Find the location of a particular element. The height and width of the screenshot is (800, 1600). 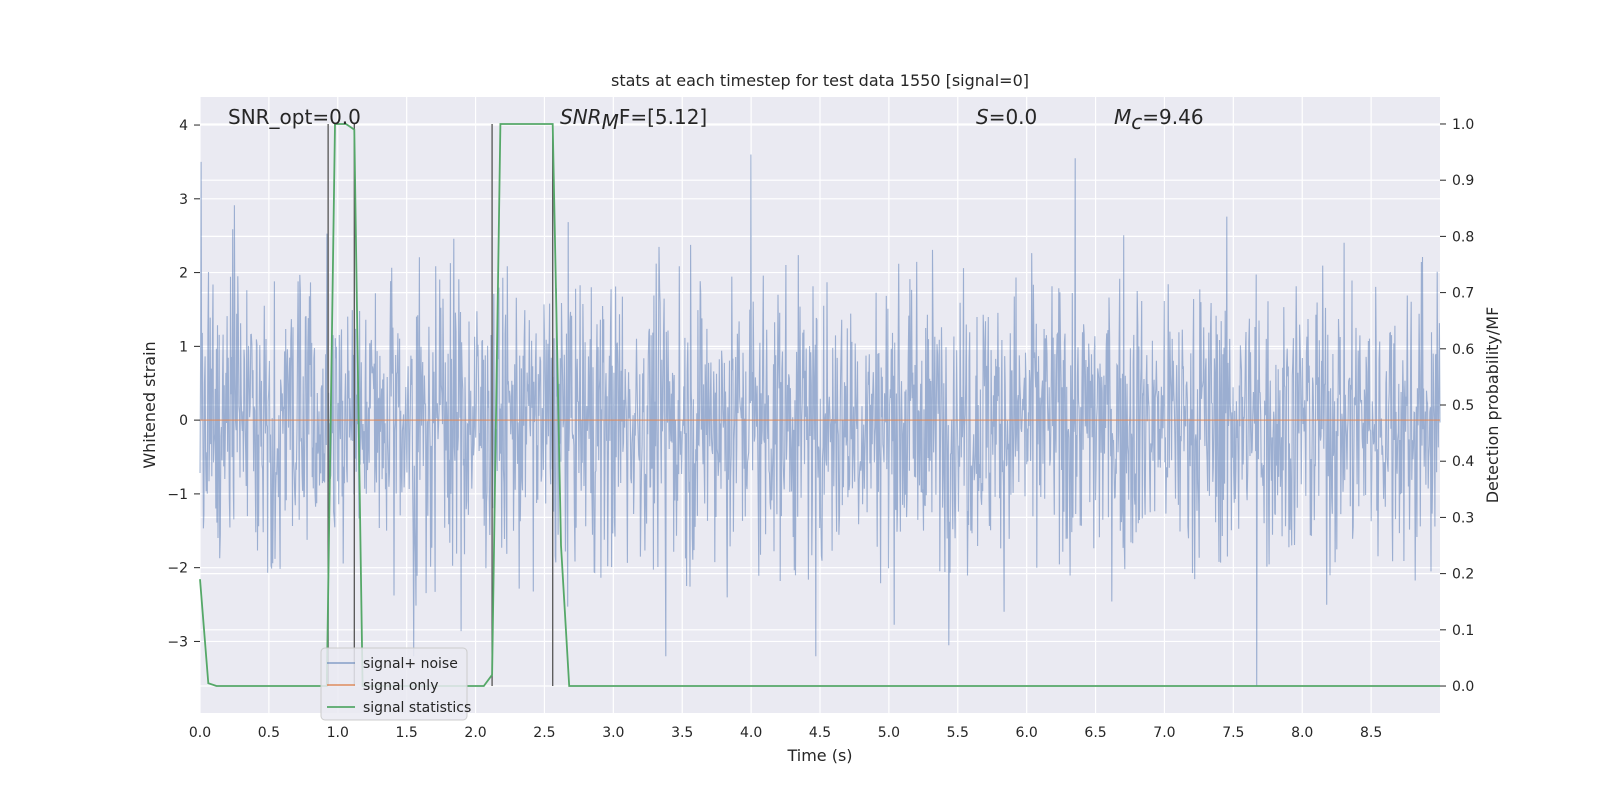

y-tick-label-left: 1 is located at coordinates (183, 347).